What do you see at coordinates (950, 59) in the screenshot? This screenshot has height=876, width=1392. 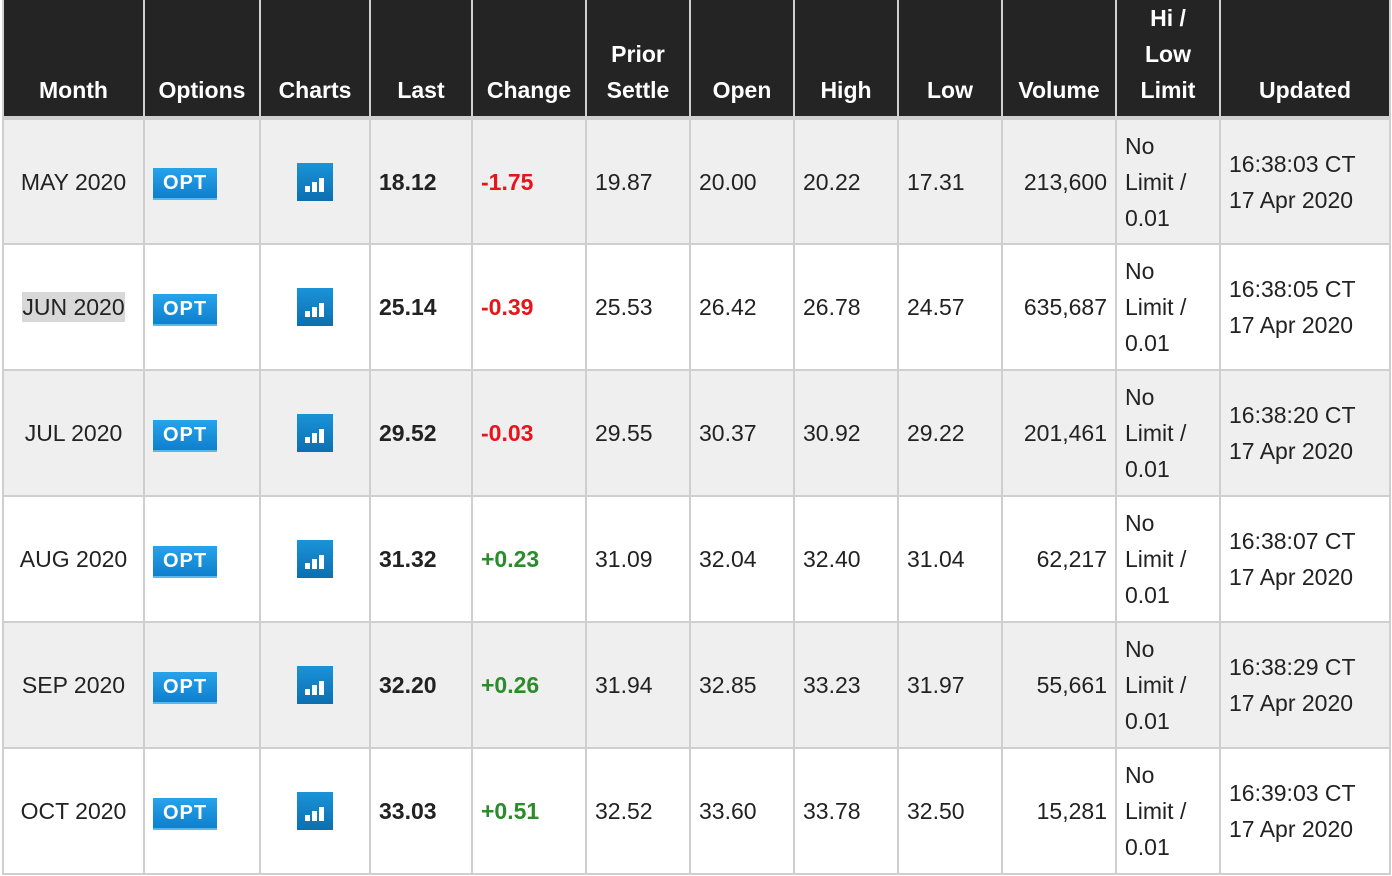 I see `column-header-low: Low` at bounding box center [950, 59].